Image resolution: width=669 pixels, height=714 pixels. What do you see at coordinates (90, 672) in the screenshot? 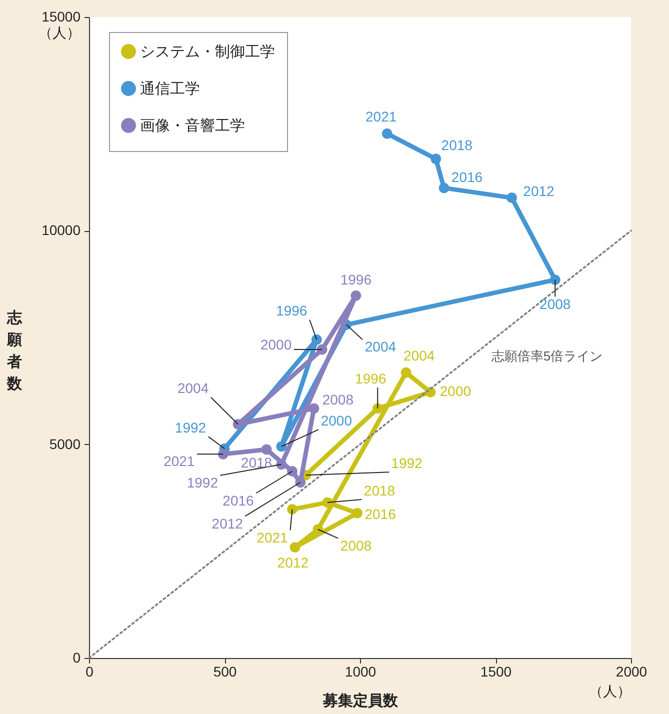
I see `x-tick-label: 0` at bounding box center [90, 672].